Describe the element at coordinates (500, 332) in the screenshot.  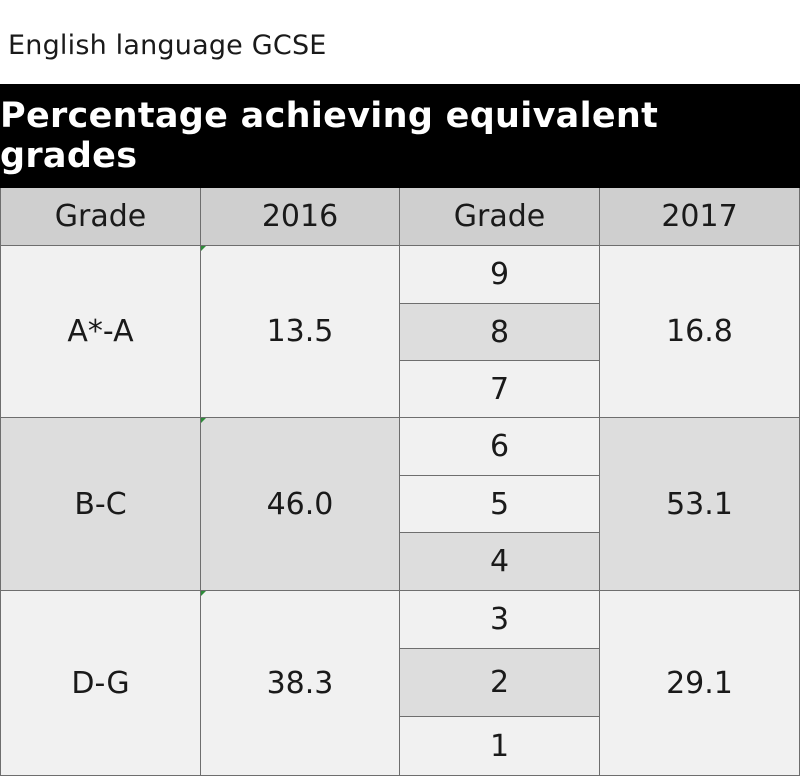
I see `new-grade-cell: 8` at that location.